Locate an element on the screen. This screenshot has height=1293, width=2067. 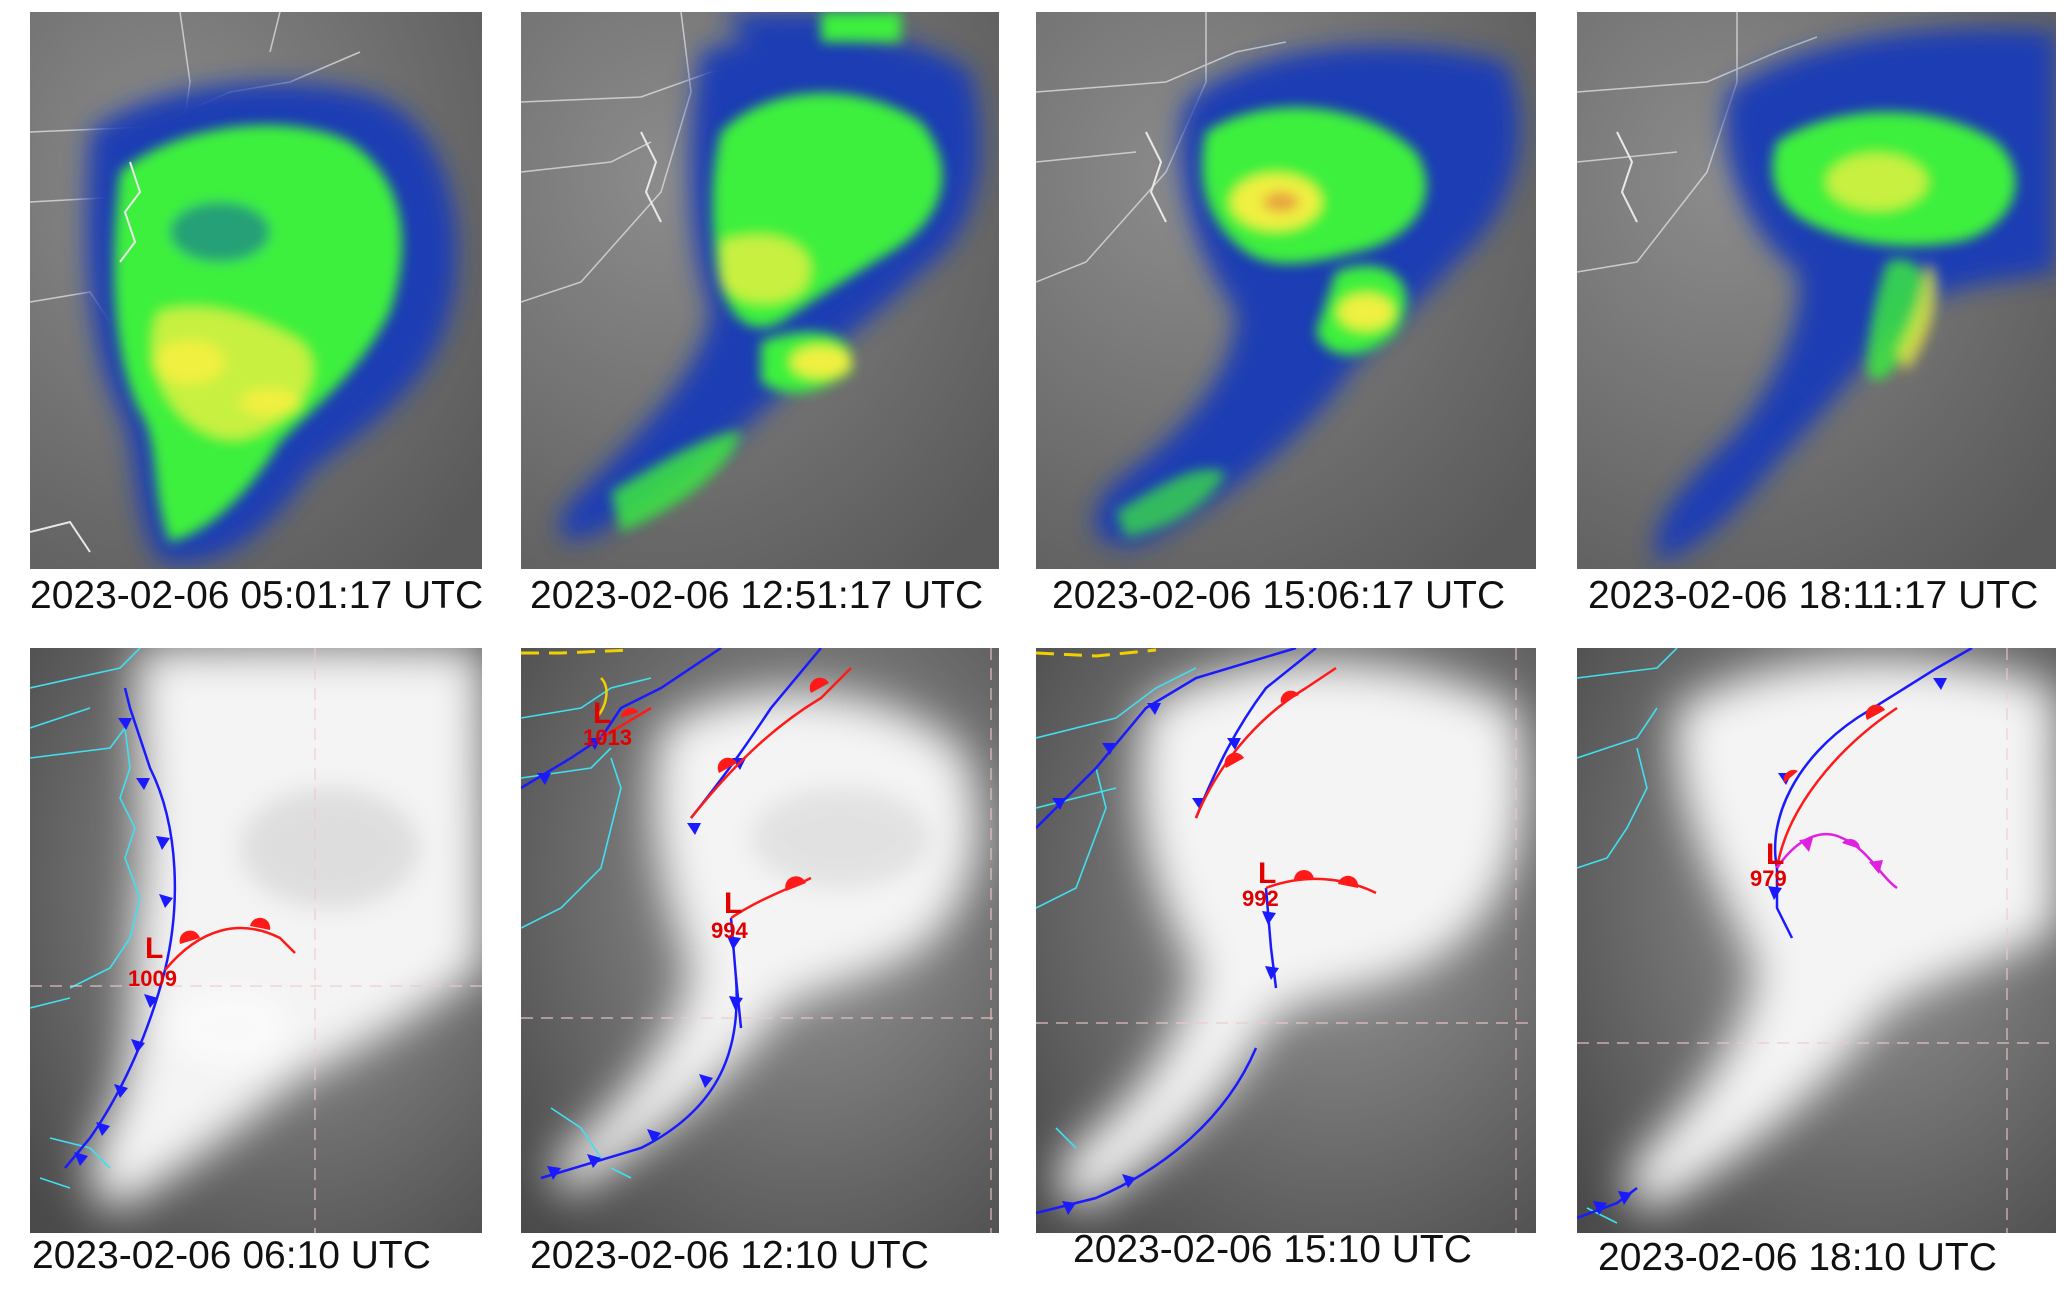
low-pressure-label-3: 992 is located at coordinates (1260, 898).